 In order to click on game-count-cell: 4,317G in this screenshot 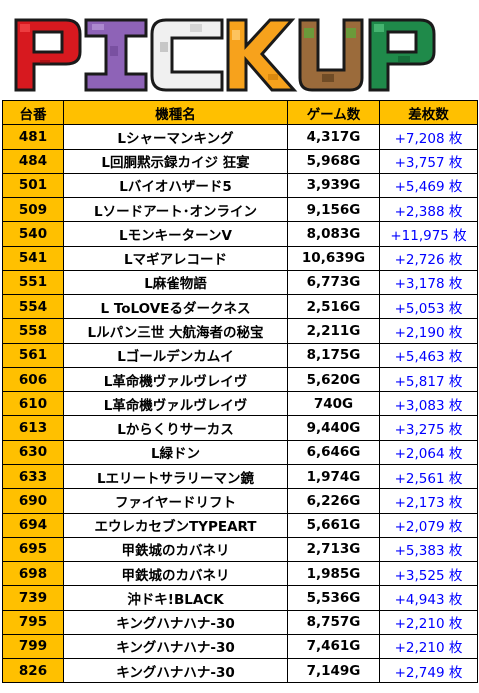, I will do `click(333, 137)`.